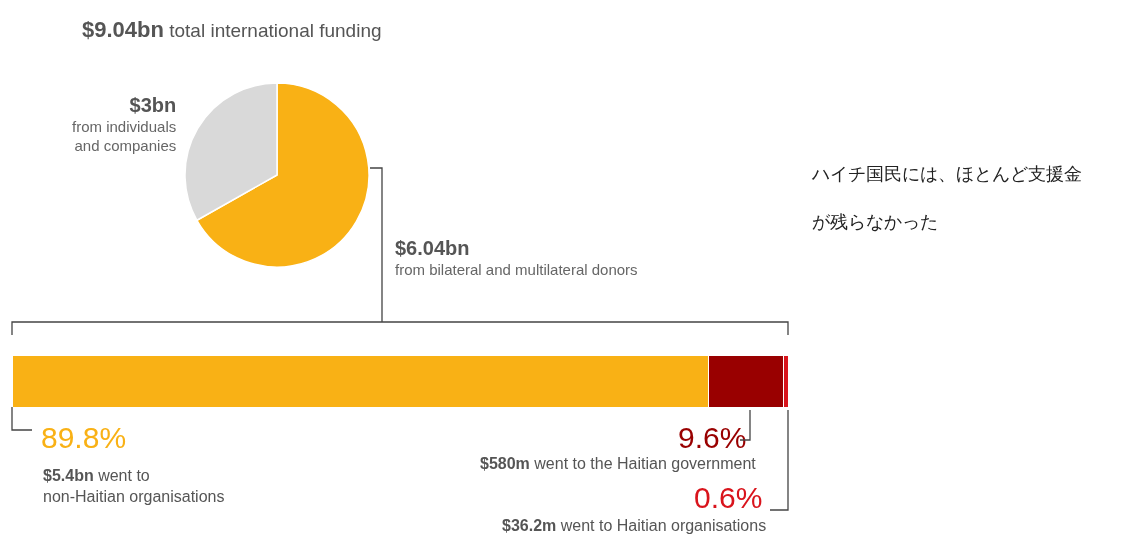 The height and width of the screenshot is (542, 1146). I want to click on data-label: 89.8%, so click(84, 437).